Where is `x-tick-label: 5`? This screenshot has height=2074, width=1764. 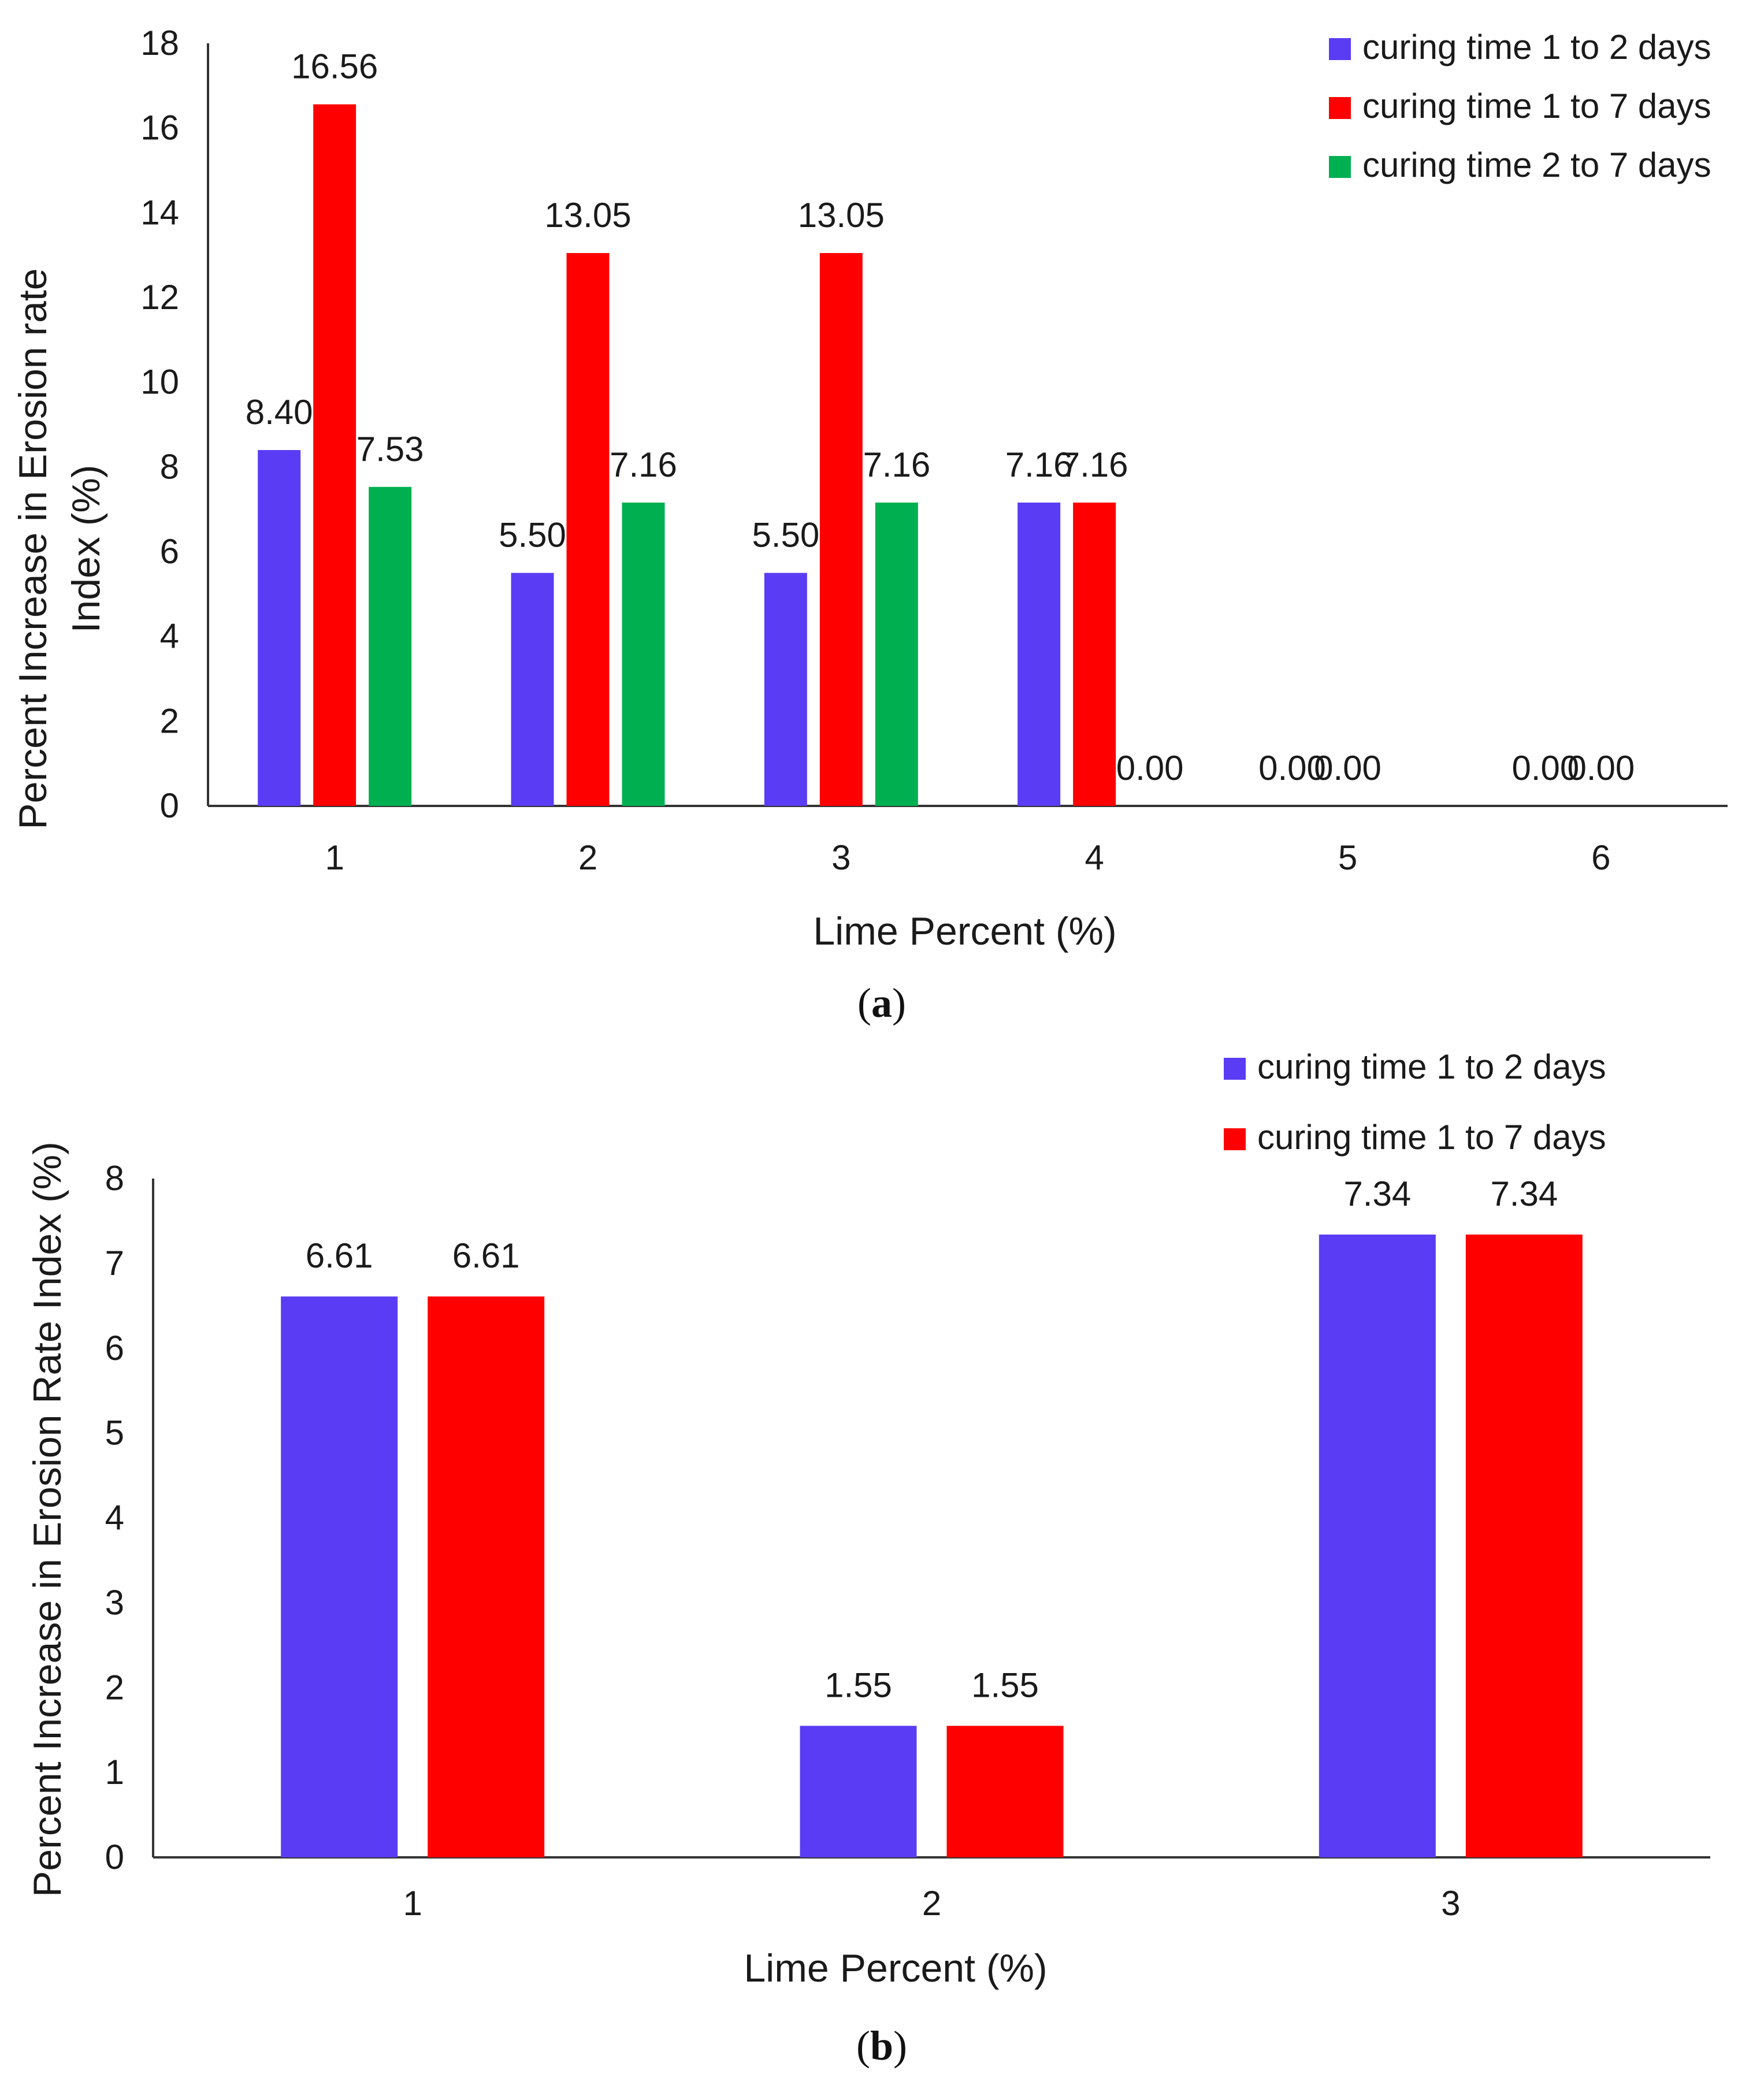
x-tick-label: 5 is located at coordinates (1347, 857).